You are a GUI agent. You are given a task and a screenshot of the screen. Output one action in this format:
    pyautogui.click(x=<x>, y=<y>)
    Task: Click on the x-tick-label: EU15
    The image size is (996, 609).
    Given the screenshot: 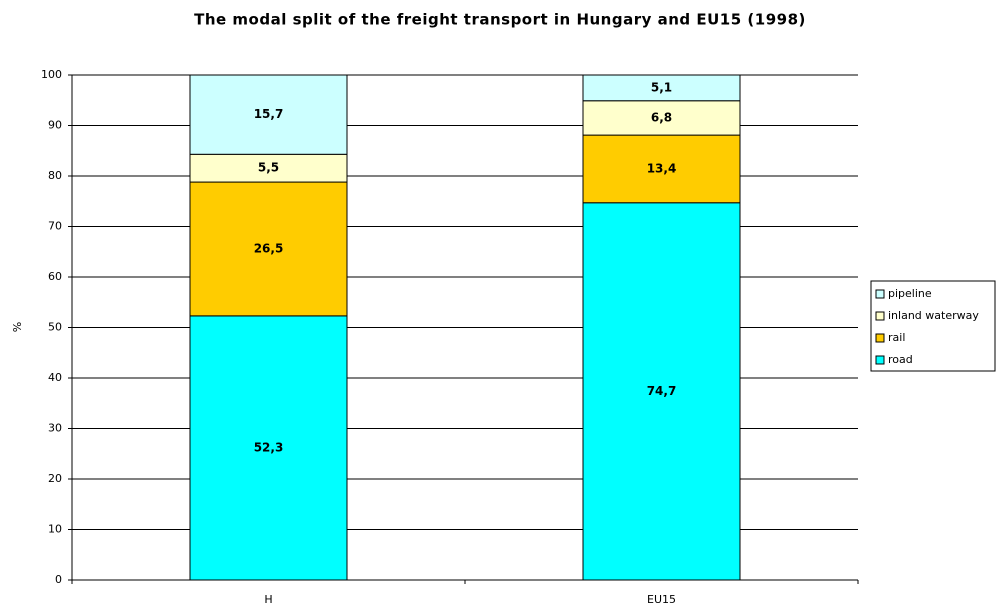 What is the action you would take?
    pyautogui.click(x=661, y=599)
    